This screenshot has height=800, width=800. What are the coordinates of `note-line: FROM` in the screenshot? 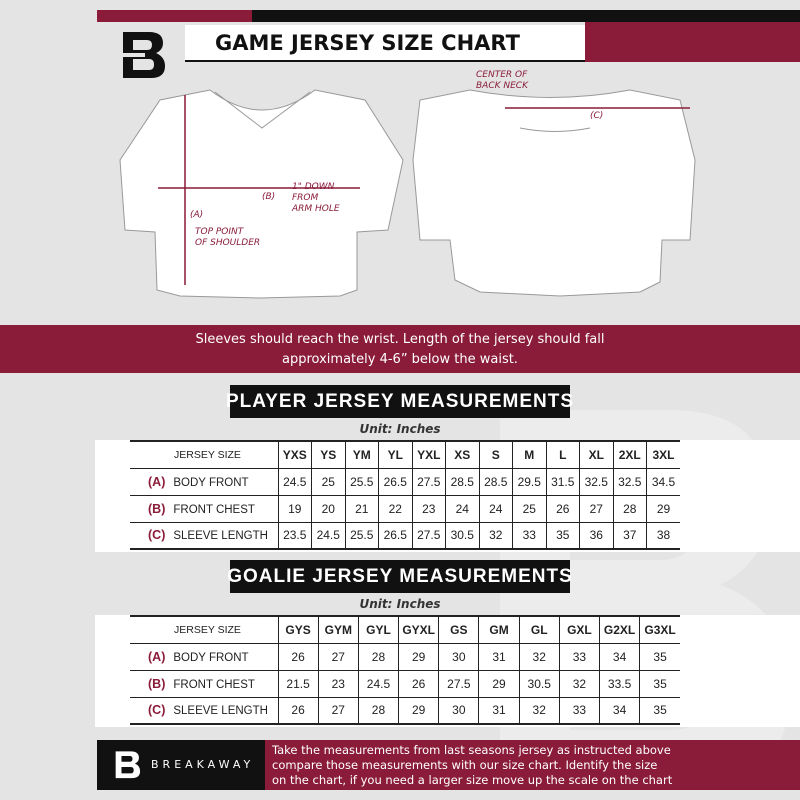 It's located at (305, 198).